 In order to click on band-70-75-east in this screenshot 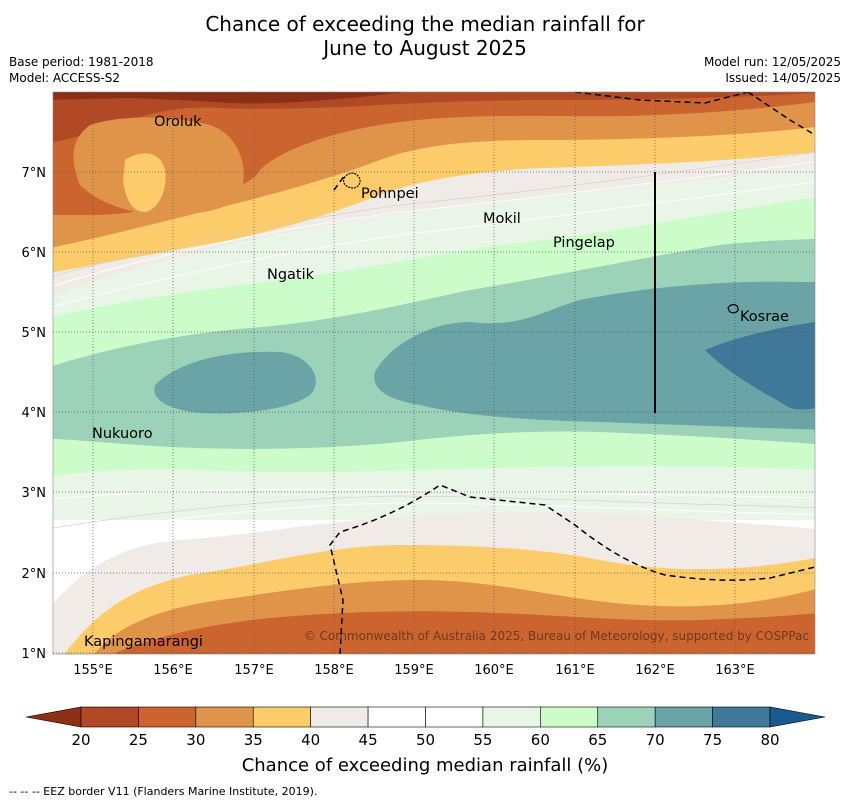, I will do `click(594, 355)`.